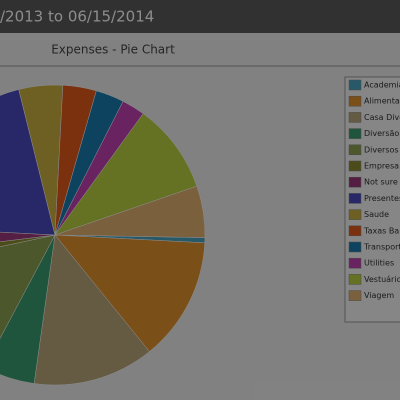  What do you see at coordinates (381, 247) in the screenshot?
I see `legend-label: Transporte` at bounding box center [381, 247].